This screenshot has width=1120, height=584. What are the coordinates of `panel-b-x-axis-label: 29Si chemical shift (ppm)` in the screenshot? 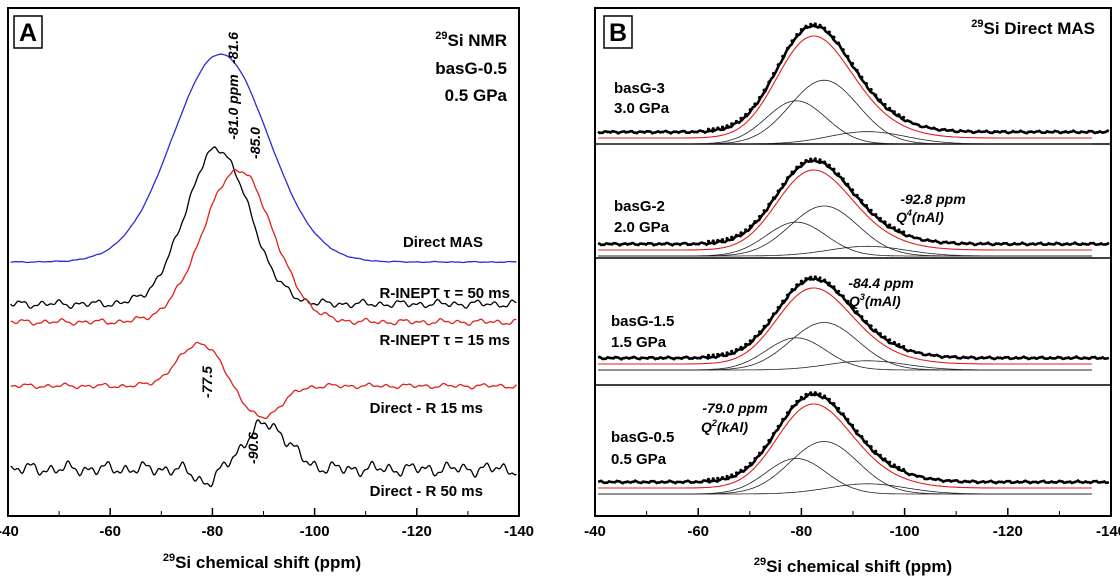 It's located at (853, 566).